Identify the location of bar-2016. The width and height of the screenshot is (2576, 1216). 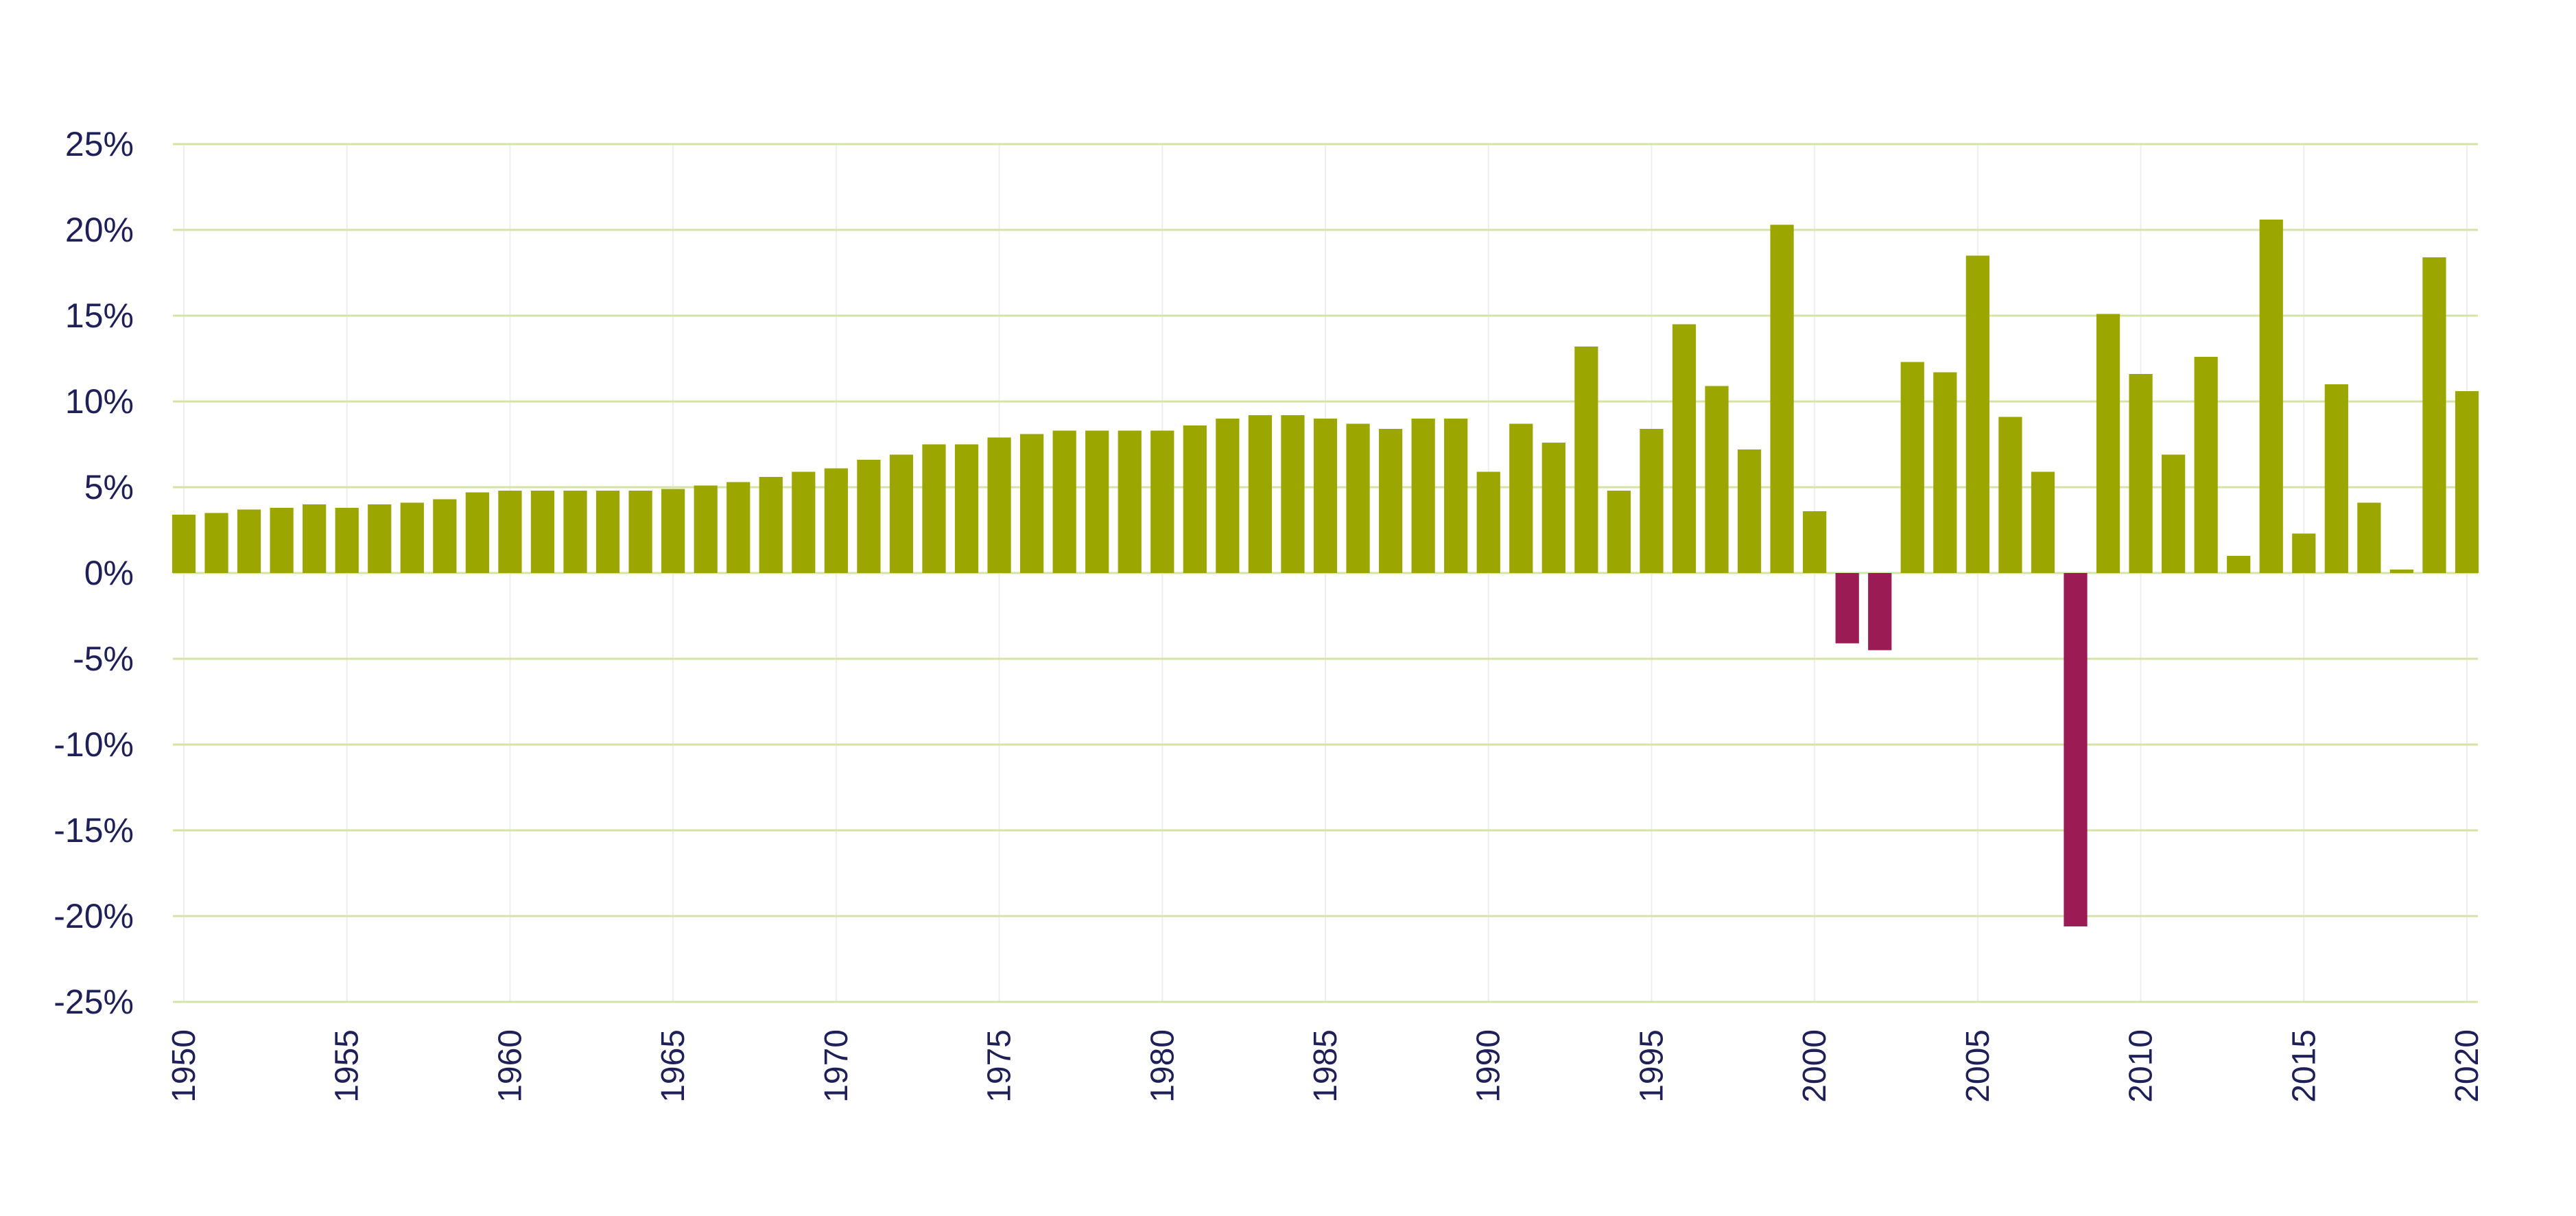
(2336, 478).